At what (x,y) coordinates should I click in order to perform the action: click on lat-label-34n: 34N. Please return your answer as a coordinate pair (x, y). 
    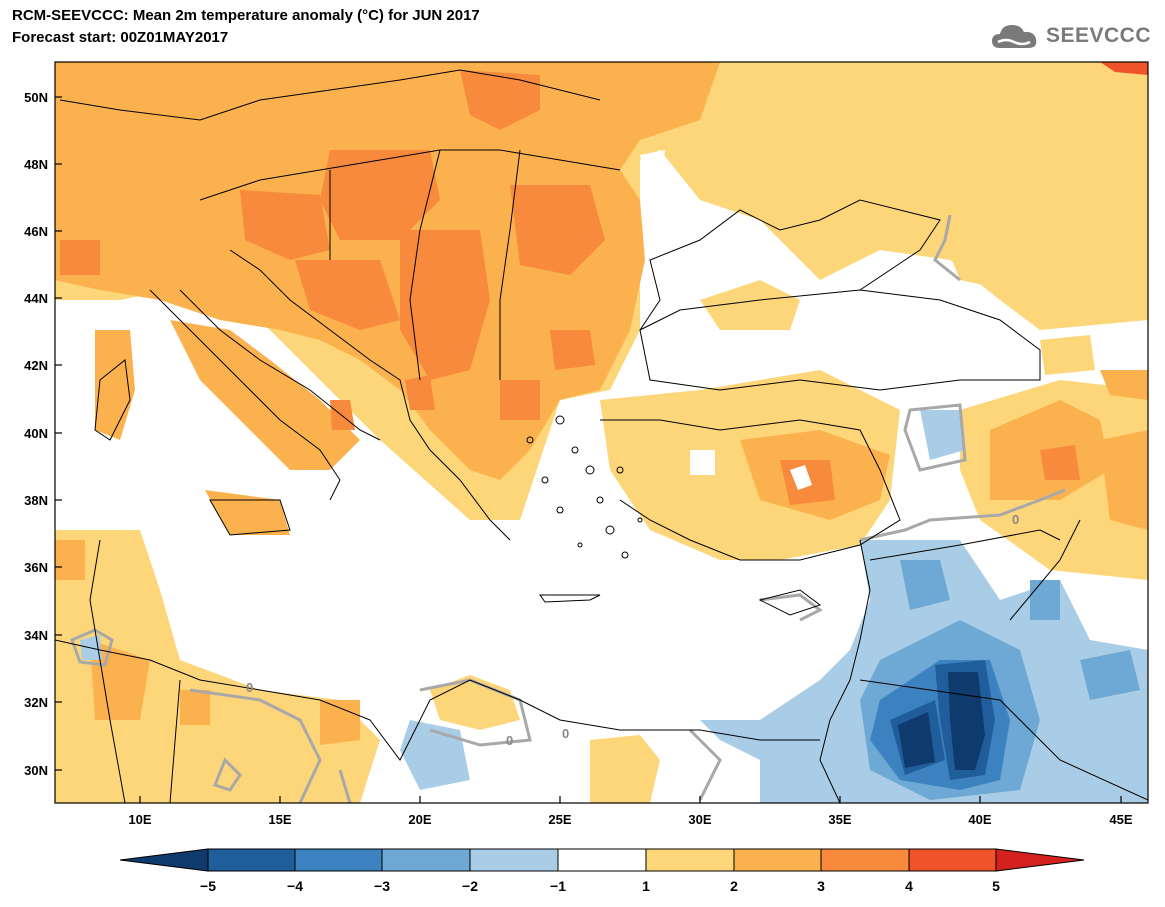
    Looking at the image, I should click on (36, 635).